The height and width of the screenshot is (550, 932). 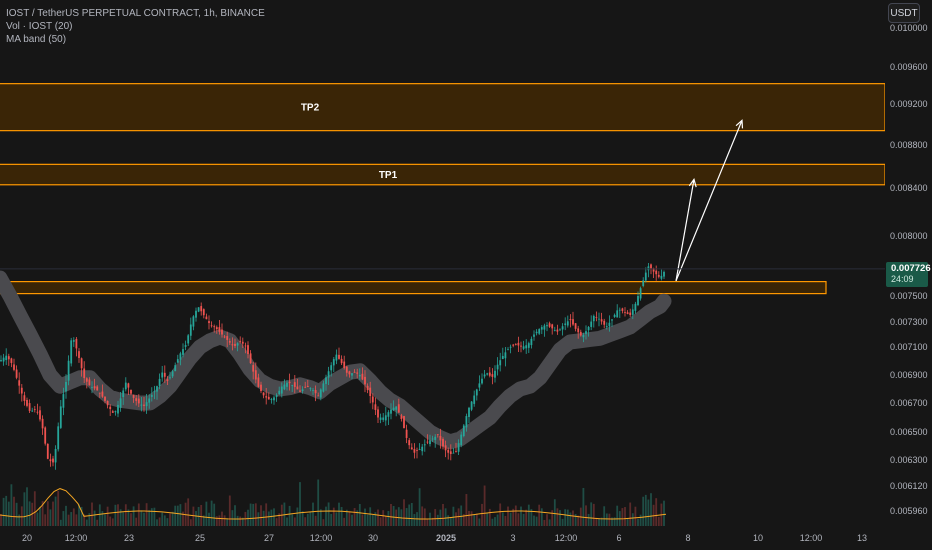 I want to click on zone-label-tp2: TP2, so click(x=310, y=108).